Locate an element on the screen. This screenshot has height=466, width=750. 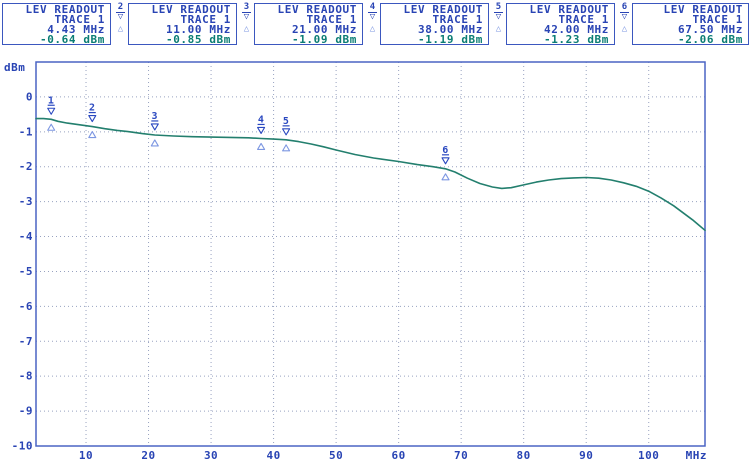
marker-symbol-3: 3 ▽ △ is located at coordinates (246, 18).